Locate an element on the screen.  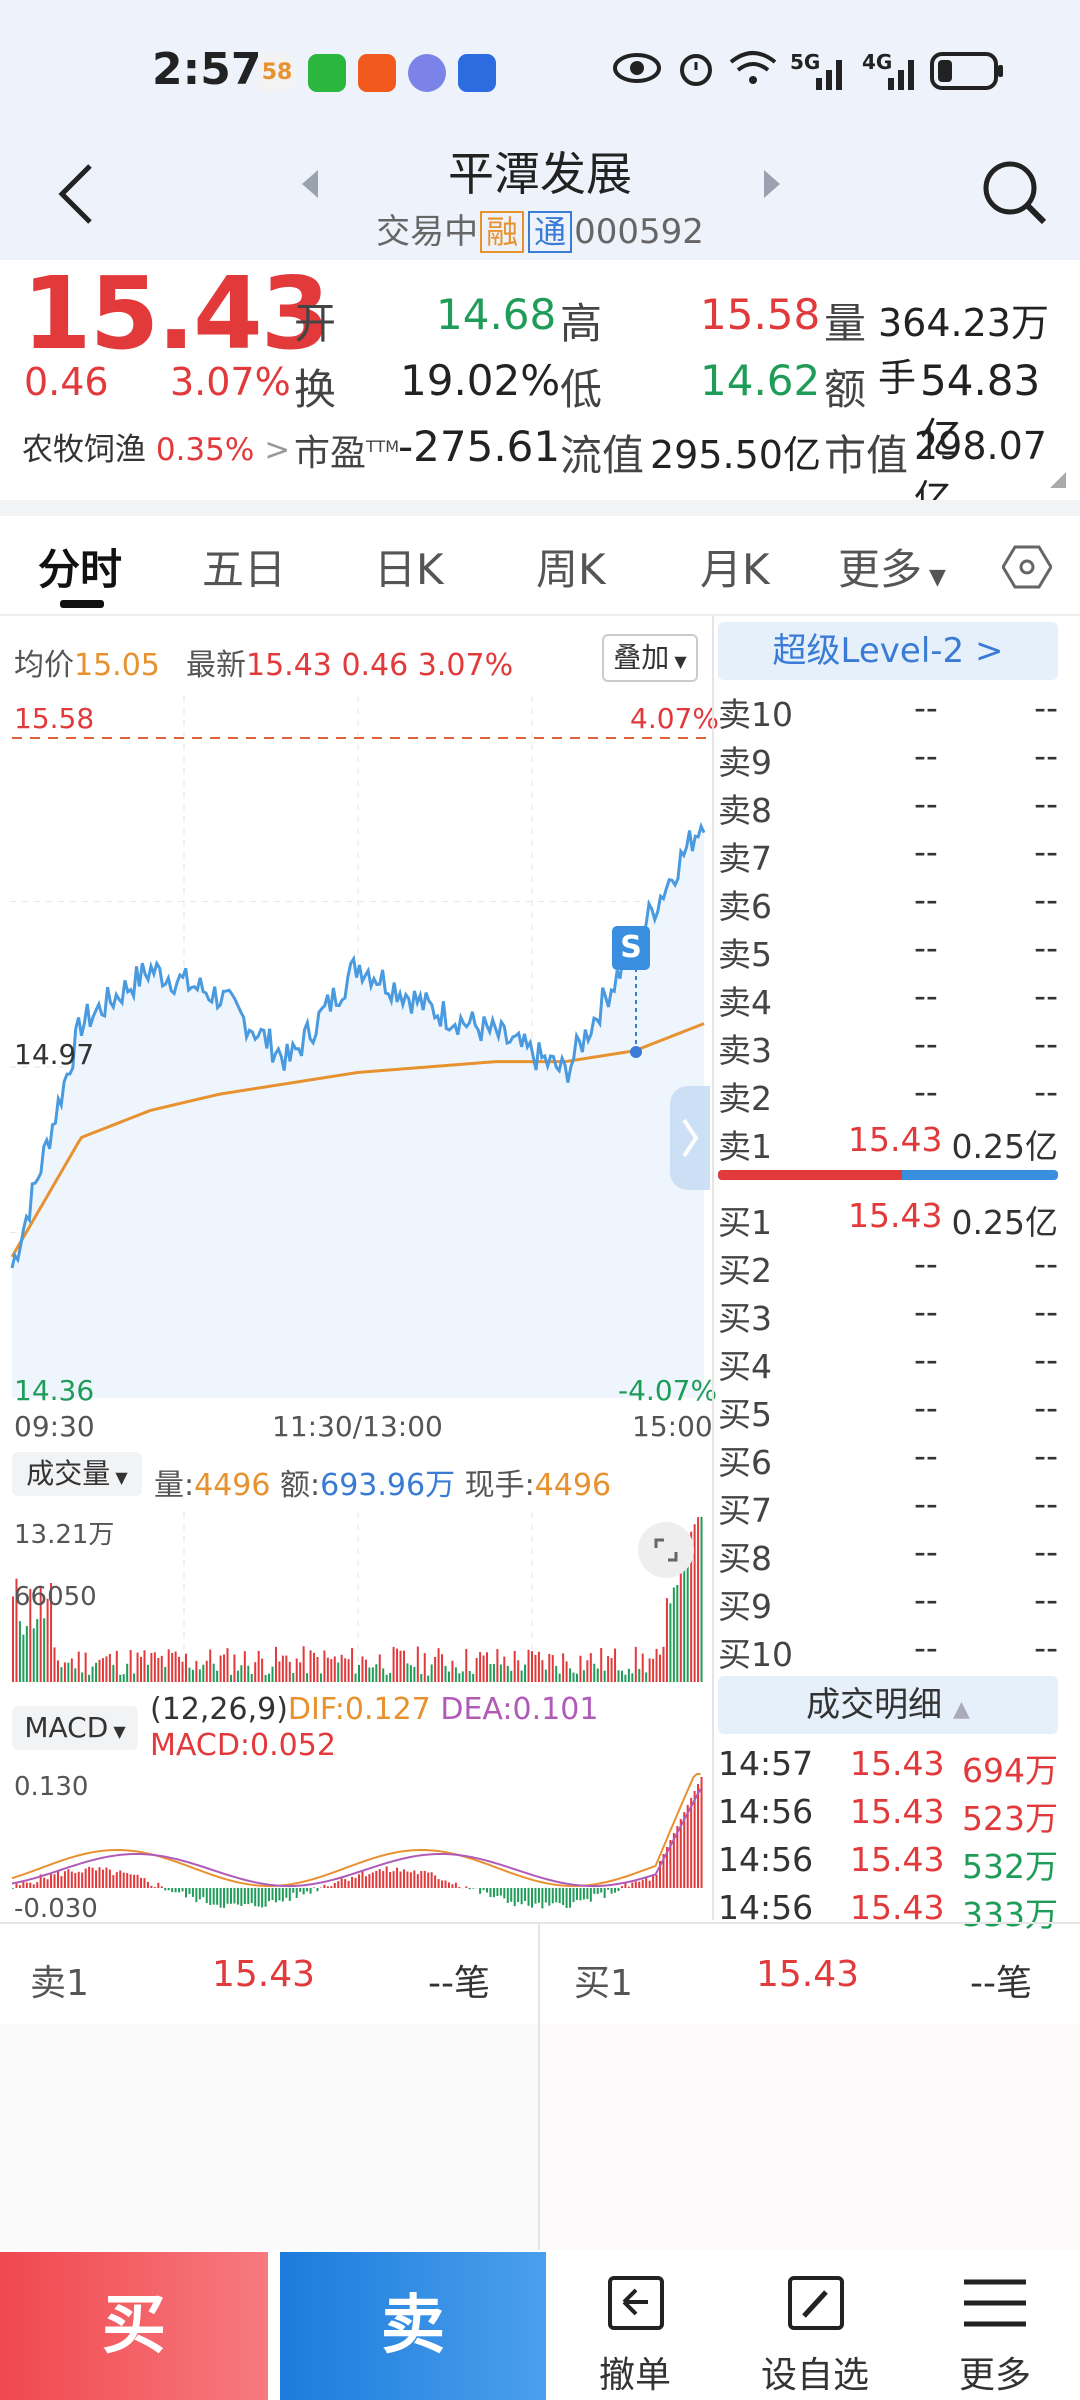
tab-monthly-k: 月K is located at coordinates (735, 569).